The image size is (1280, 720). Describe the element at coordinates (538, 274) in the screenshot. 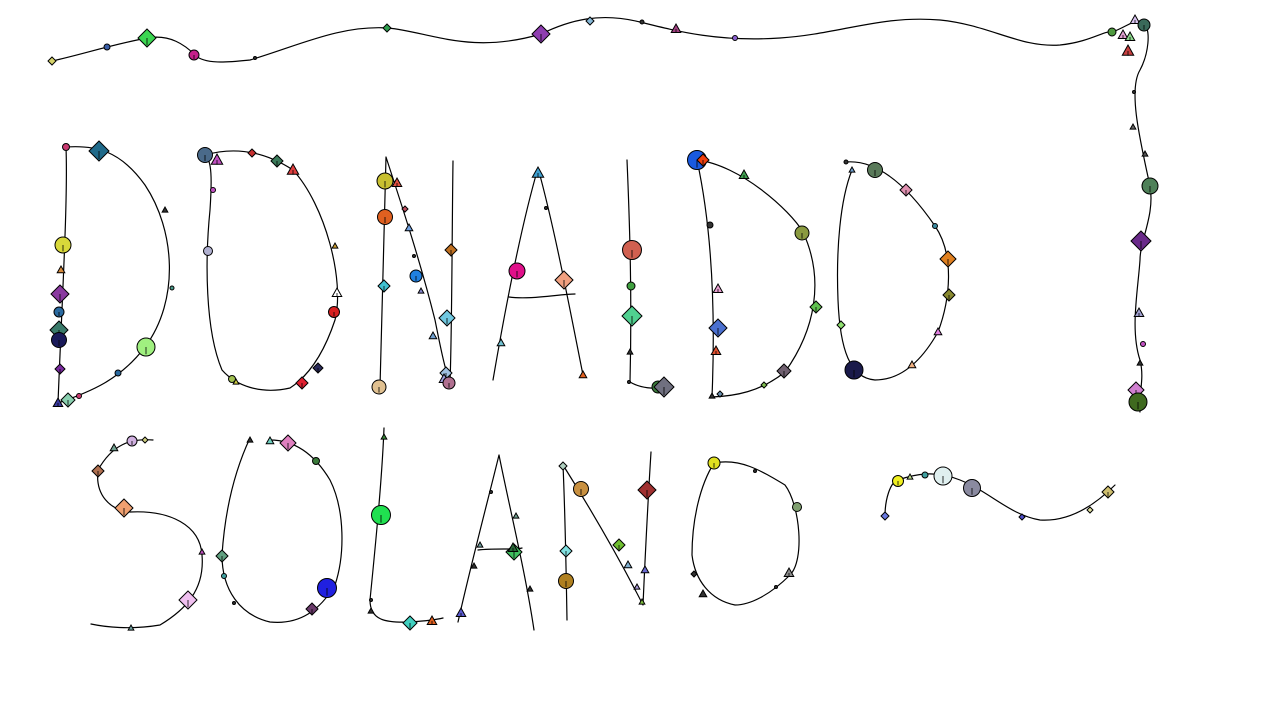

I see `stroke-letter-a` at that location.